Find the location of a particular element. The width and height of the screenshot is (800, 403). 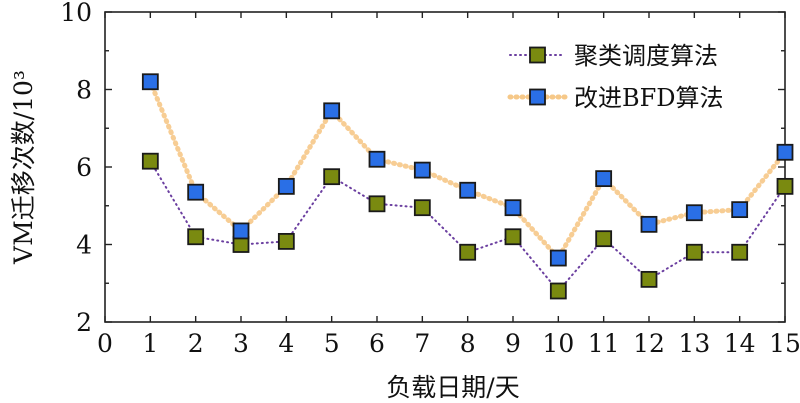

legend-label-cluster: 聚类调度算法 is located at coordinates (646, 56).